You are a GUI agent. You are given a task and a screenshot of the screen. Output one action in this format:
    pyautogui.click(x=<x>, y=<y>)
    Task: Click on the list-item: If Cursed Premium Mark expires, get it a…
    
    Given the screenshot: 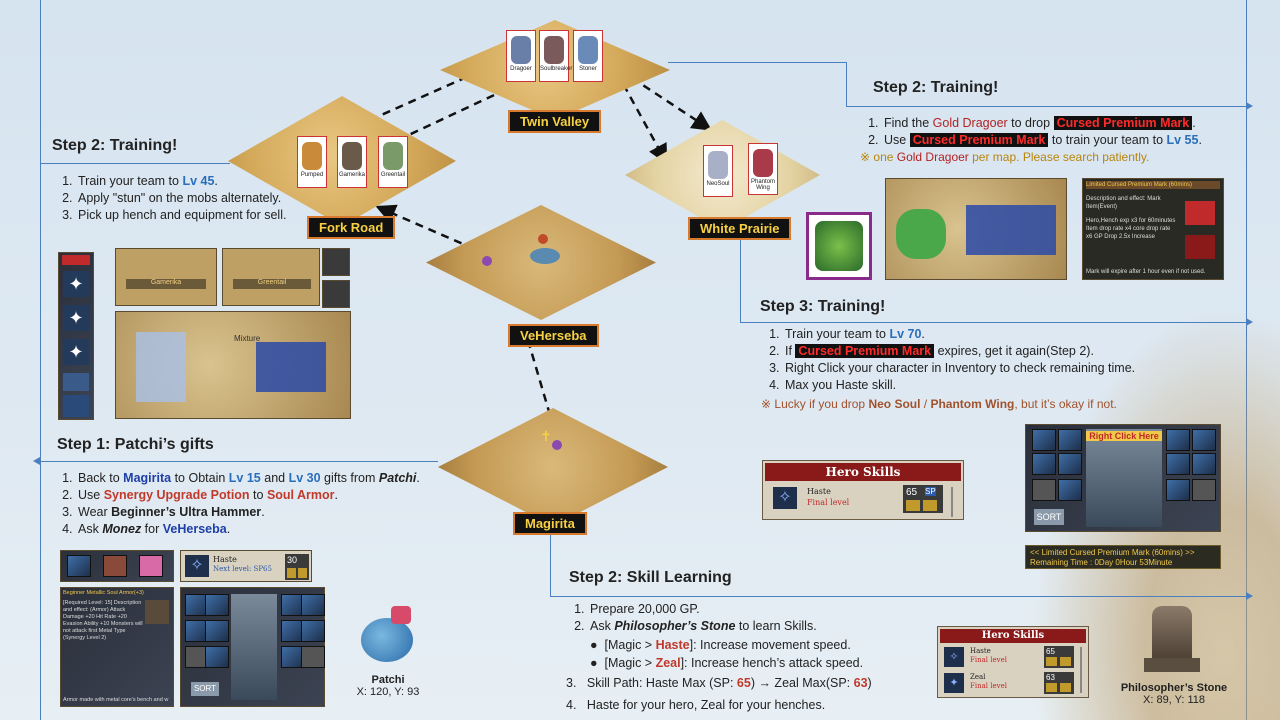 What is the action you would take?
    pyautogui.click(x=959, y=351)
    